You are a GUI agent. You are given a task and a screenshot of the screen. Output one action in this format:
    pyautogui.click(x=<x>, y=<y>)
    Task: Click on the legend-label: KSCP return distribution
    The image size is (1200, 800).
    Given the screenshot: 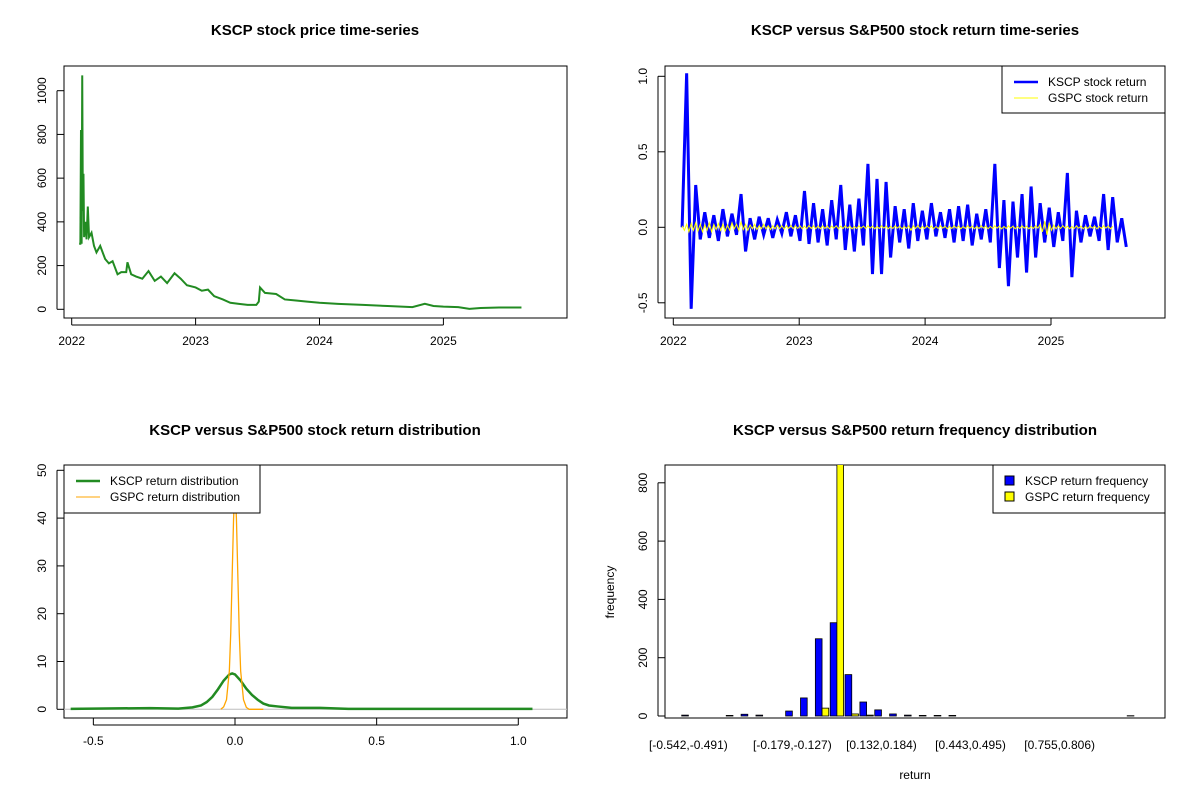 What is the action you would take?
    pyautogui.click(x=174, y=481)
    